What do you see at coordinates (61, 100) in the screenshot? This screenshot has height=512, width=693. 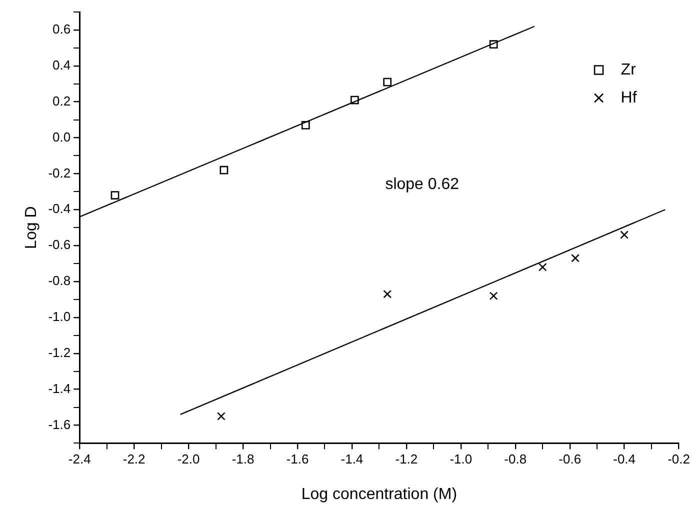 I see `y-tick-label: 0.2` at bounding box center [61, 100].